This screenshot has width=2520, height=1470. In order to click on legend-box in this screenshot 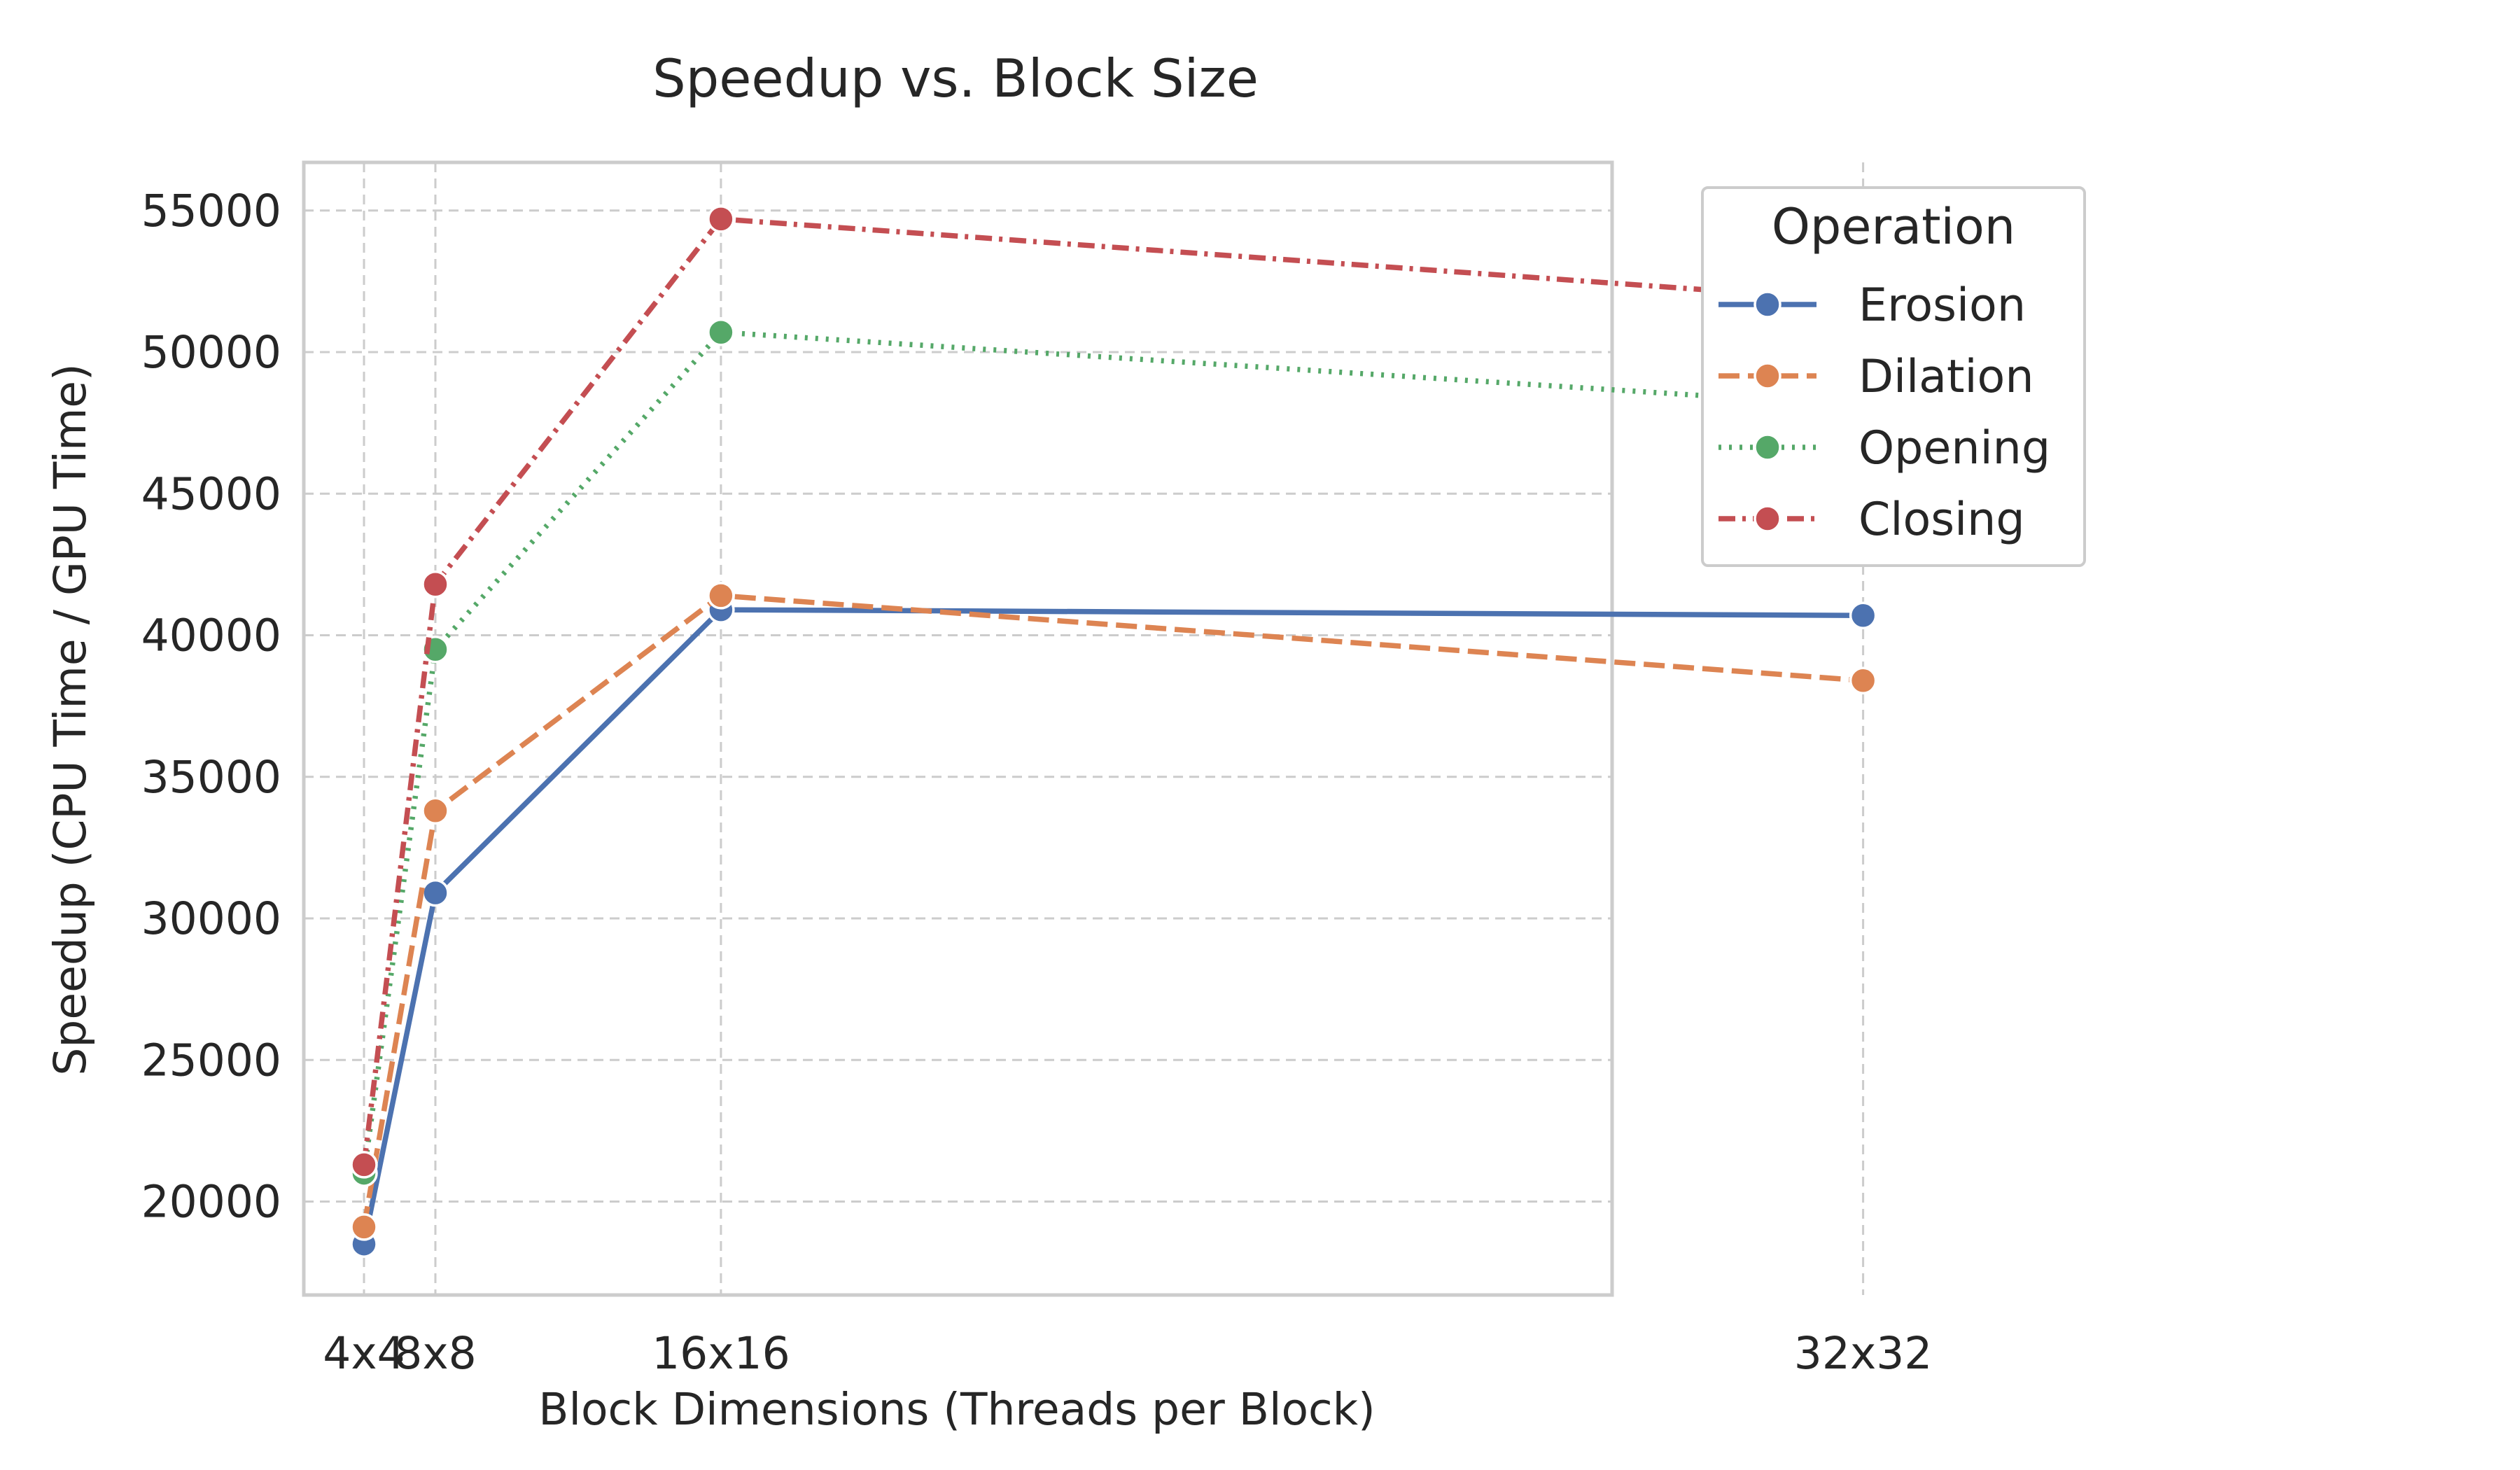, I will do `click(1893, 376)`.